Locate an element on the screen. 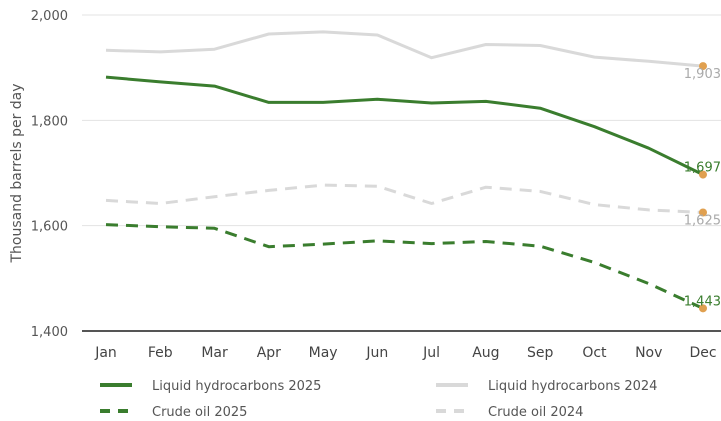 The image size is (721, 421). end-value-label: 1,903 is located at coordinates (702, 74).